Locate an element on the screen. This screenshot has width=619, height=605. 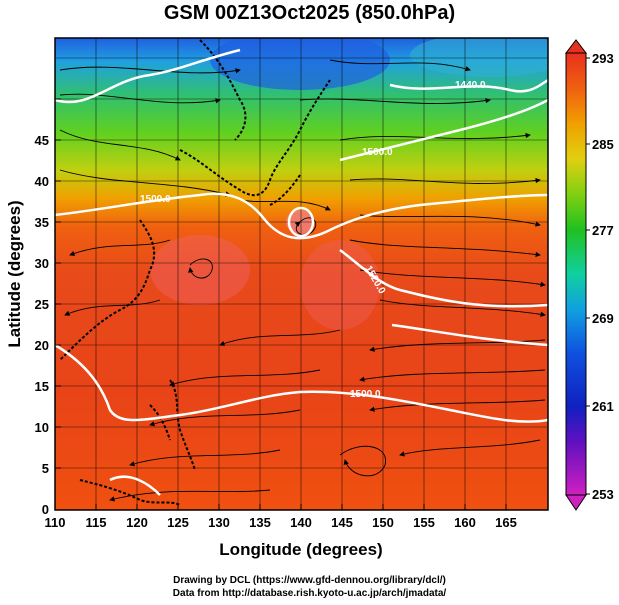
y-tick-label: 10 is located at coordinates (42, 427).